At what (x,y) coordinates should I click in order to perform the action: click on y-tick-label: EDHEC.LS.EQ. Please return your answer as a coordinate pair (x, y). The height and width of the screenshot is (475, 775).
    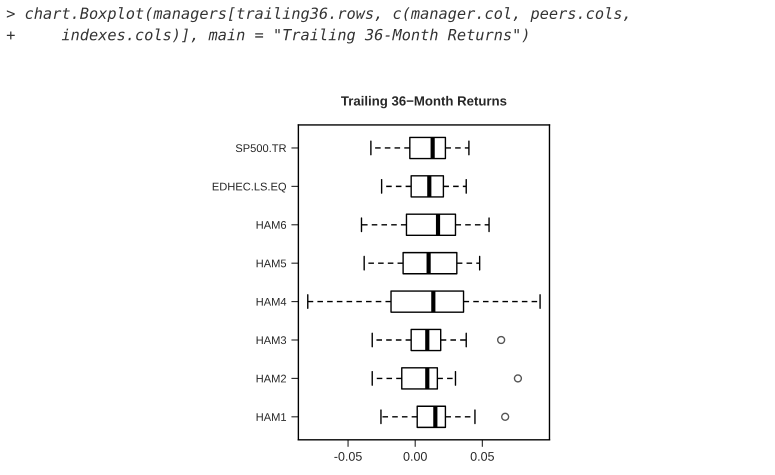
    Looking at the image, I should click on (249, 187).